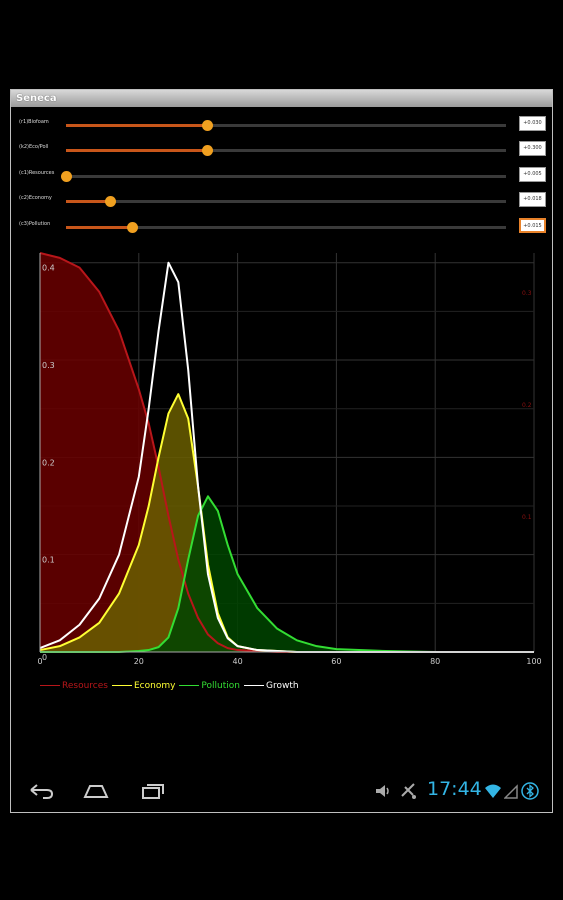 The width and height of the screenshot is (563, 900). What do you see at coordinates (220, 686) in the screenshot?
I see `legend-label: Pollution` at bounding box center [220, 686].